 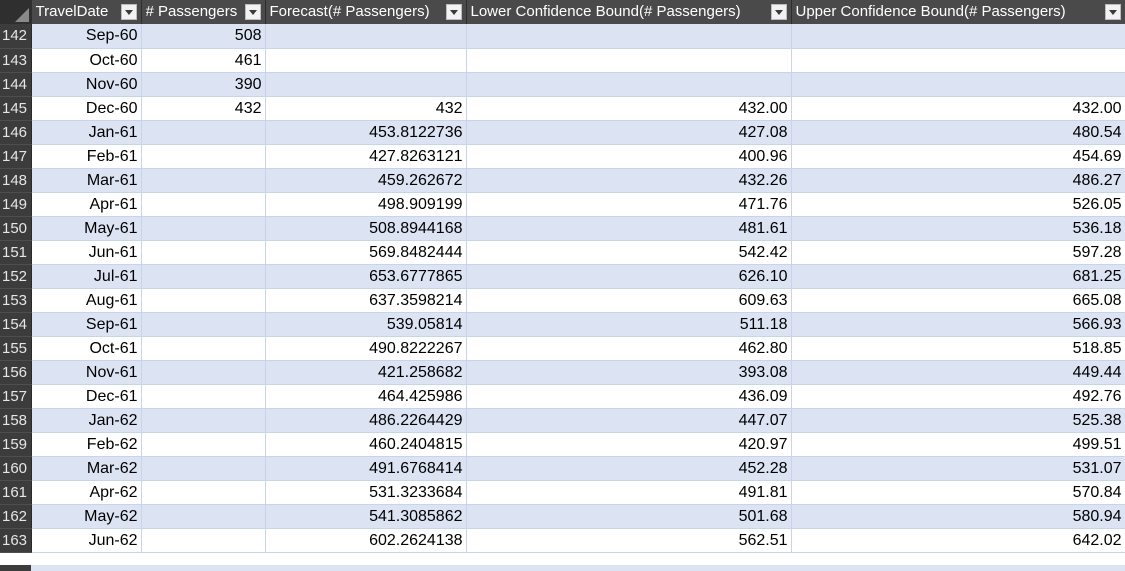 What do you see at coordinates (366, 276) in the screenshot?
I see `cell-forecast: 653.6777865` at bounding box center [366, 276].